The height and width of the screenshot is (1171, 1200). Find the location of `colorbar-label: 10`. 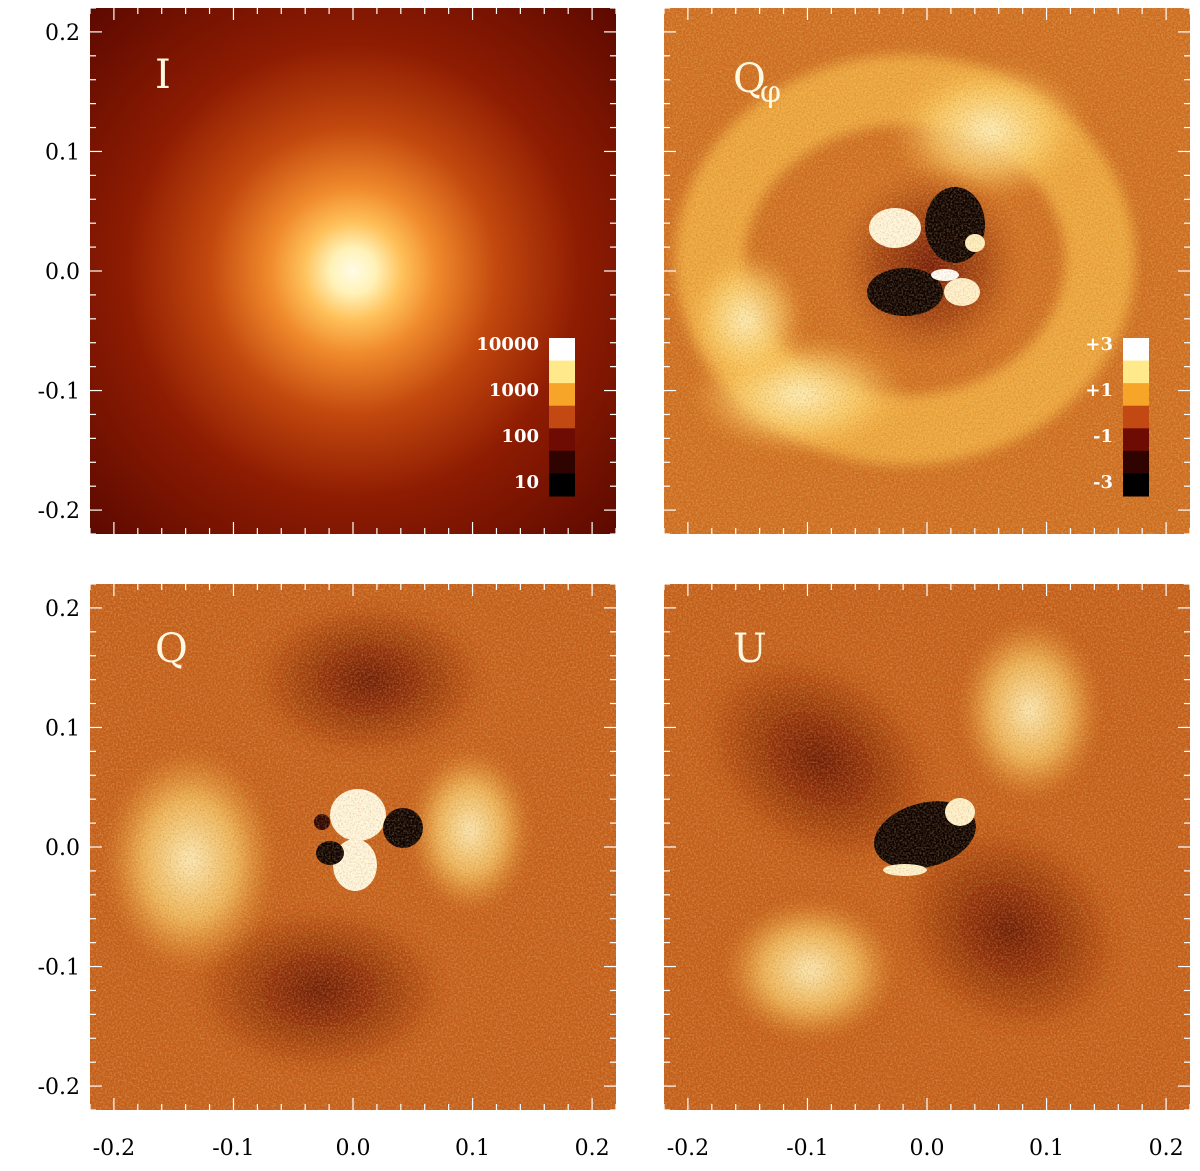

colorbar-label: 10 is located at coordinates (526, 482).